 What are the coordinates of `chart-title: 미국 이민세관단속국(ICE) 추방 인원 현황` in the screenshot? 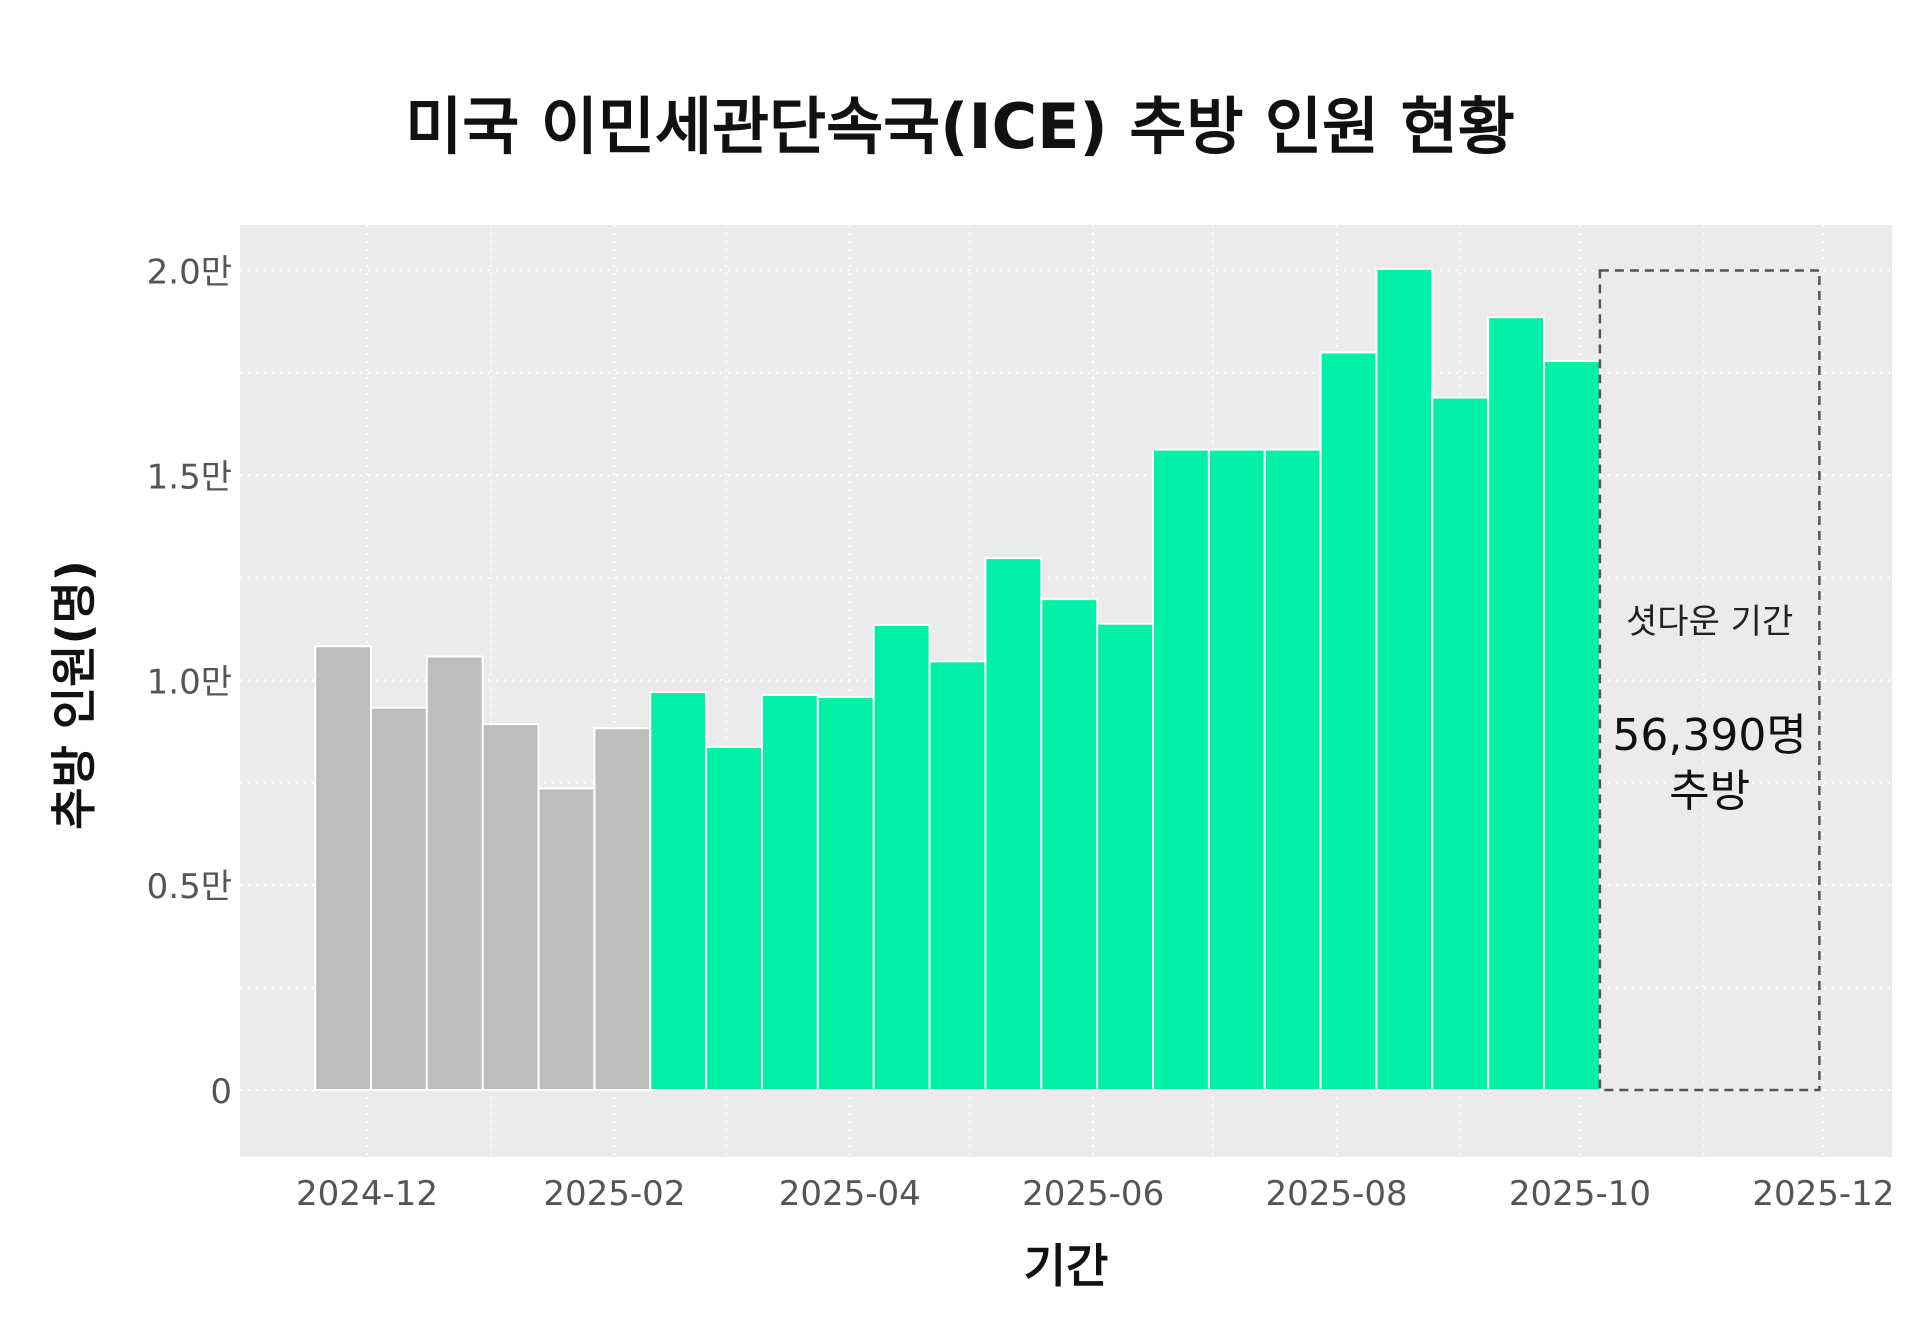 It's located at (960, 126).